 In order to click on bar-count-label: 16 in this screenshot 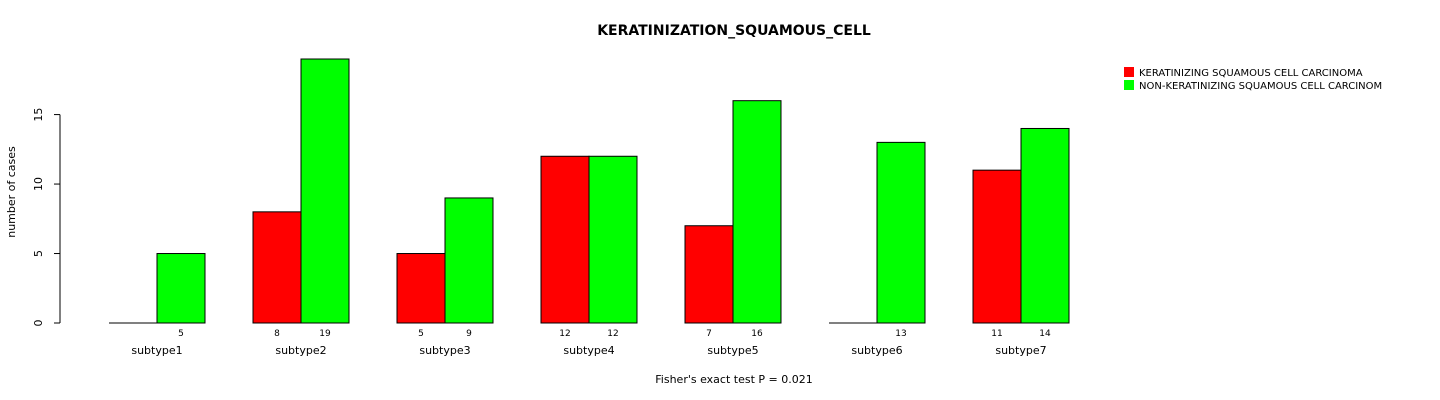, I will do `click(757, 334)`.